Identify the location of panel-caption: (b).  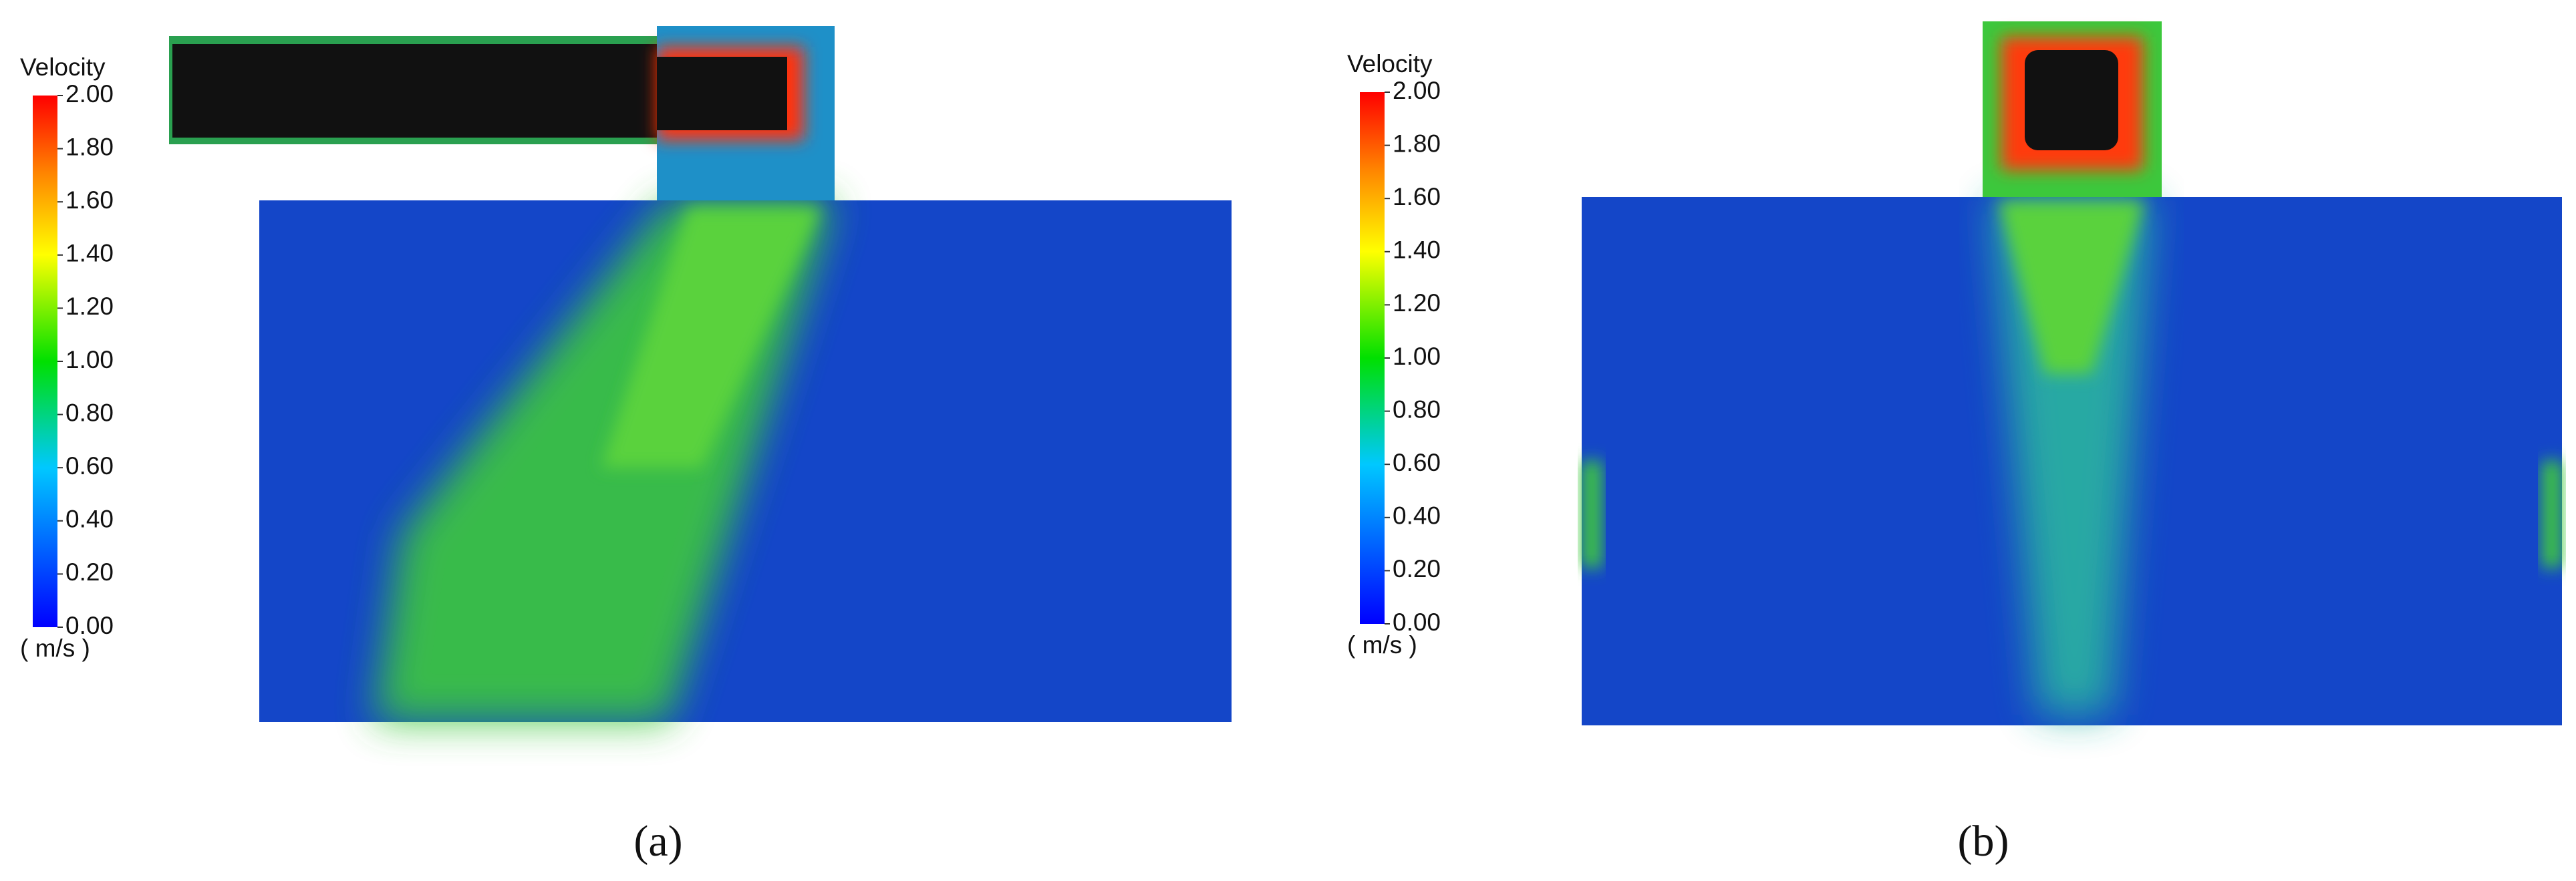
(1983, 841).